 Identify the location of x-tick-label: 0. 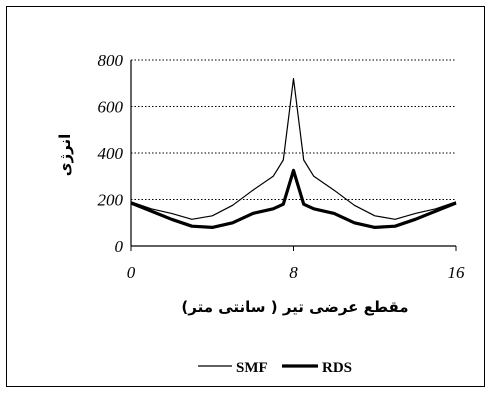
(131, 272).